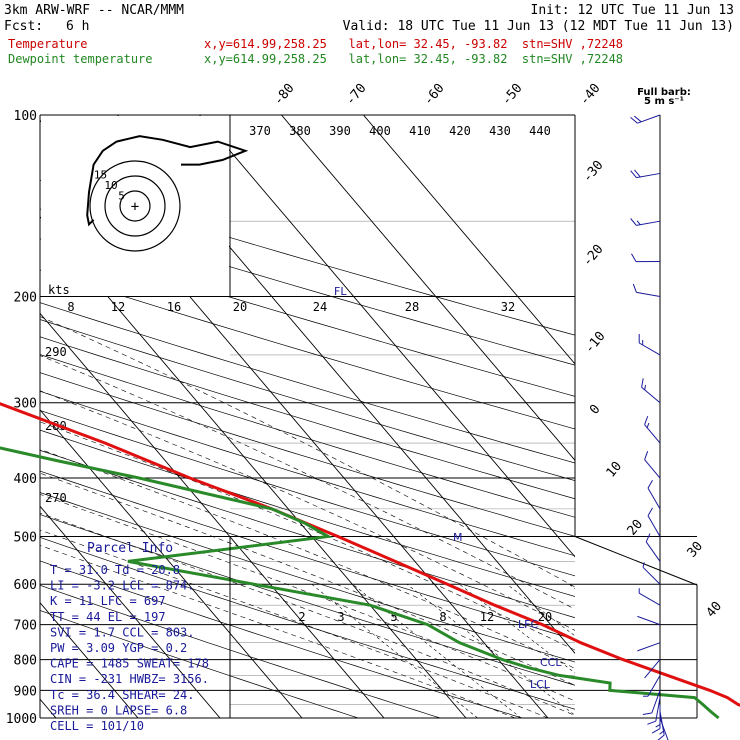 The height and width of the screenshot is (740, 740). I want to click on parcel-info-title: Parcel Info, so click(130, 548).